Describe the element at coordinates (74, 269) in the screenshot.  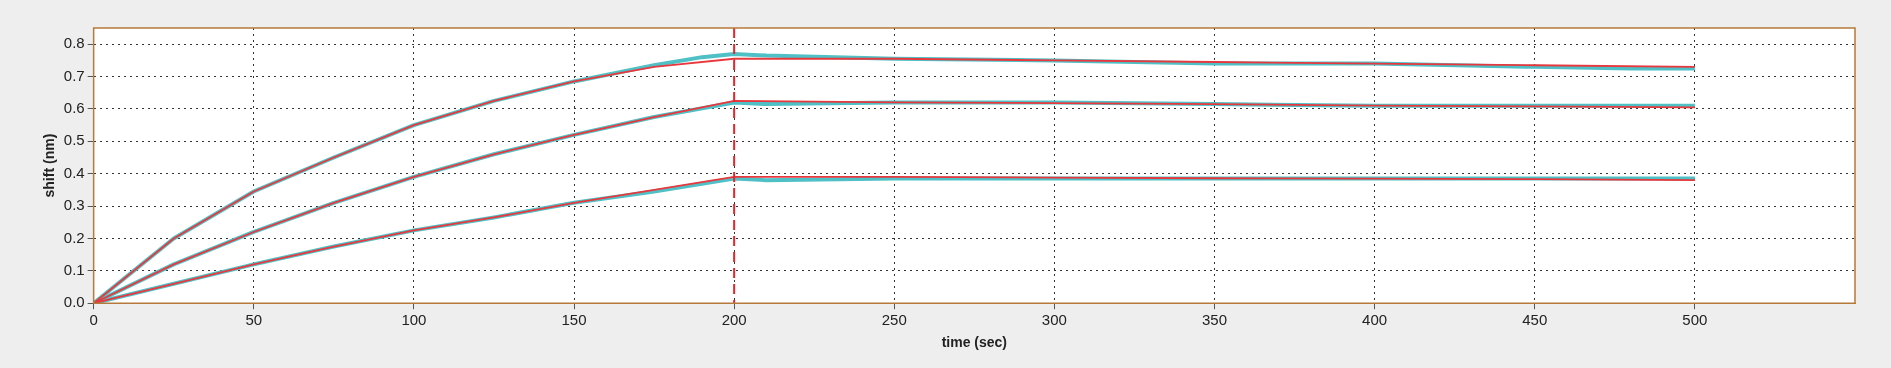
I see `y-tick-label: 0.1` at that location.